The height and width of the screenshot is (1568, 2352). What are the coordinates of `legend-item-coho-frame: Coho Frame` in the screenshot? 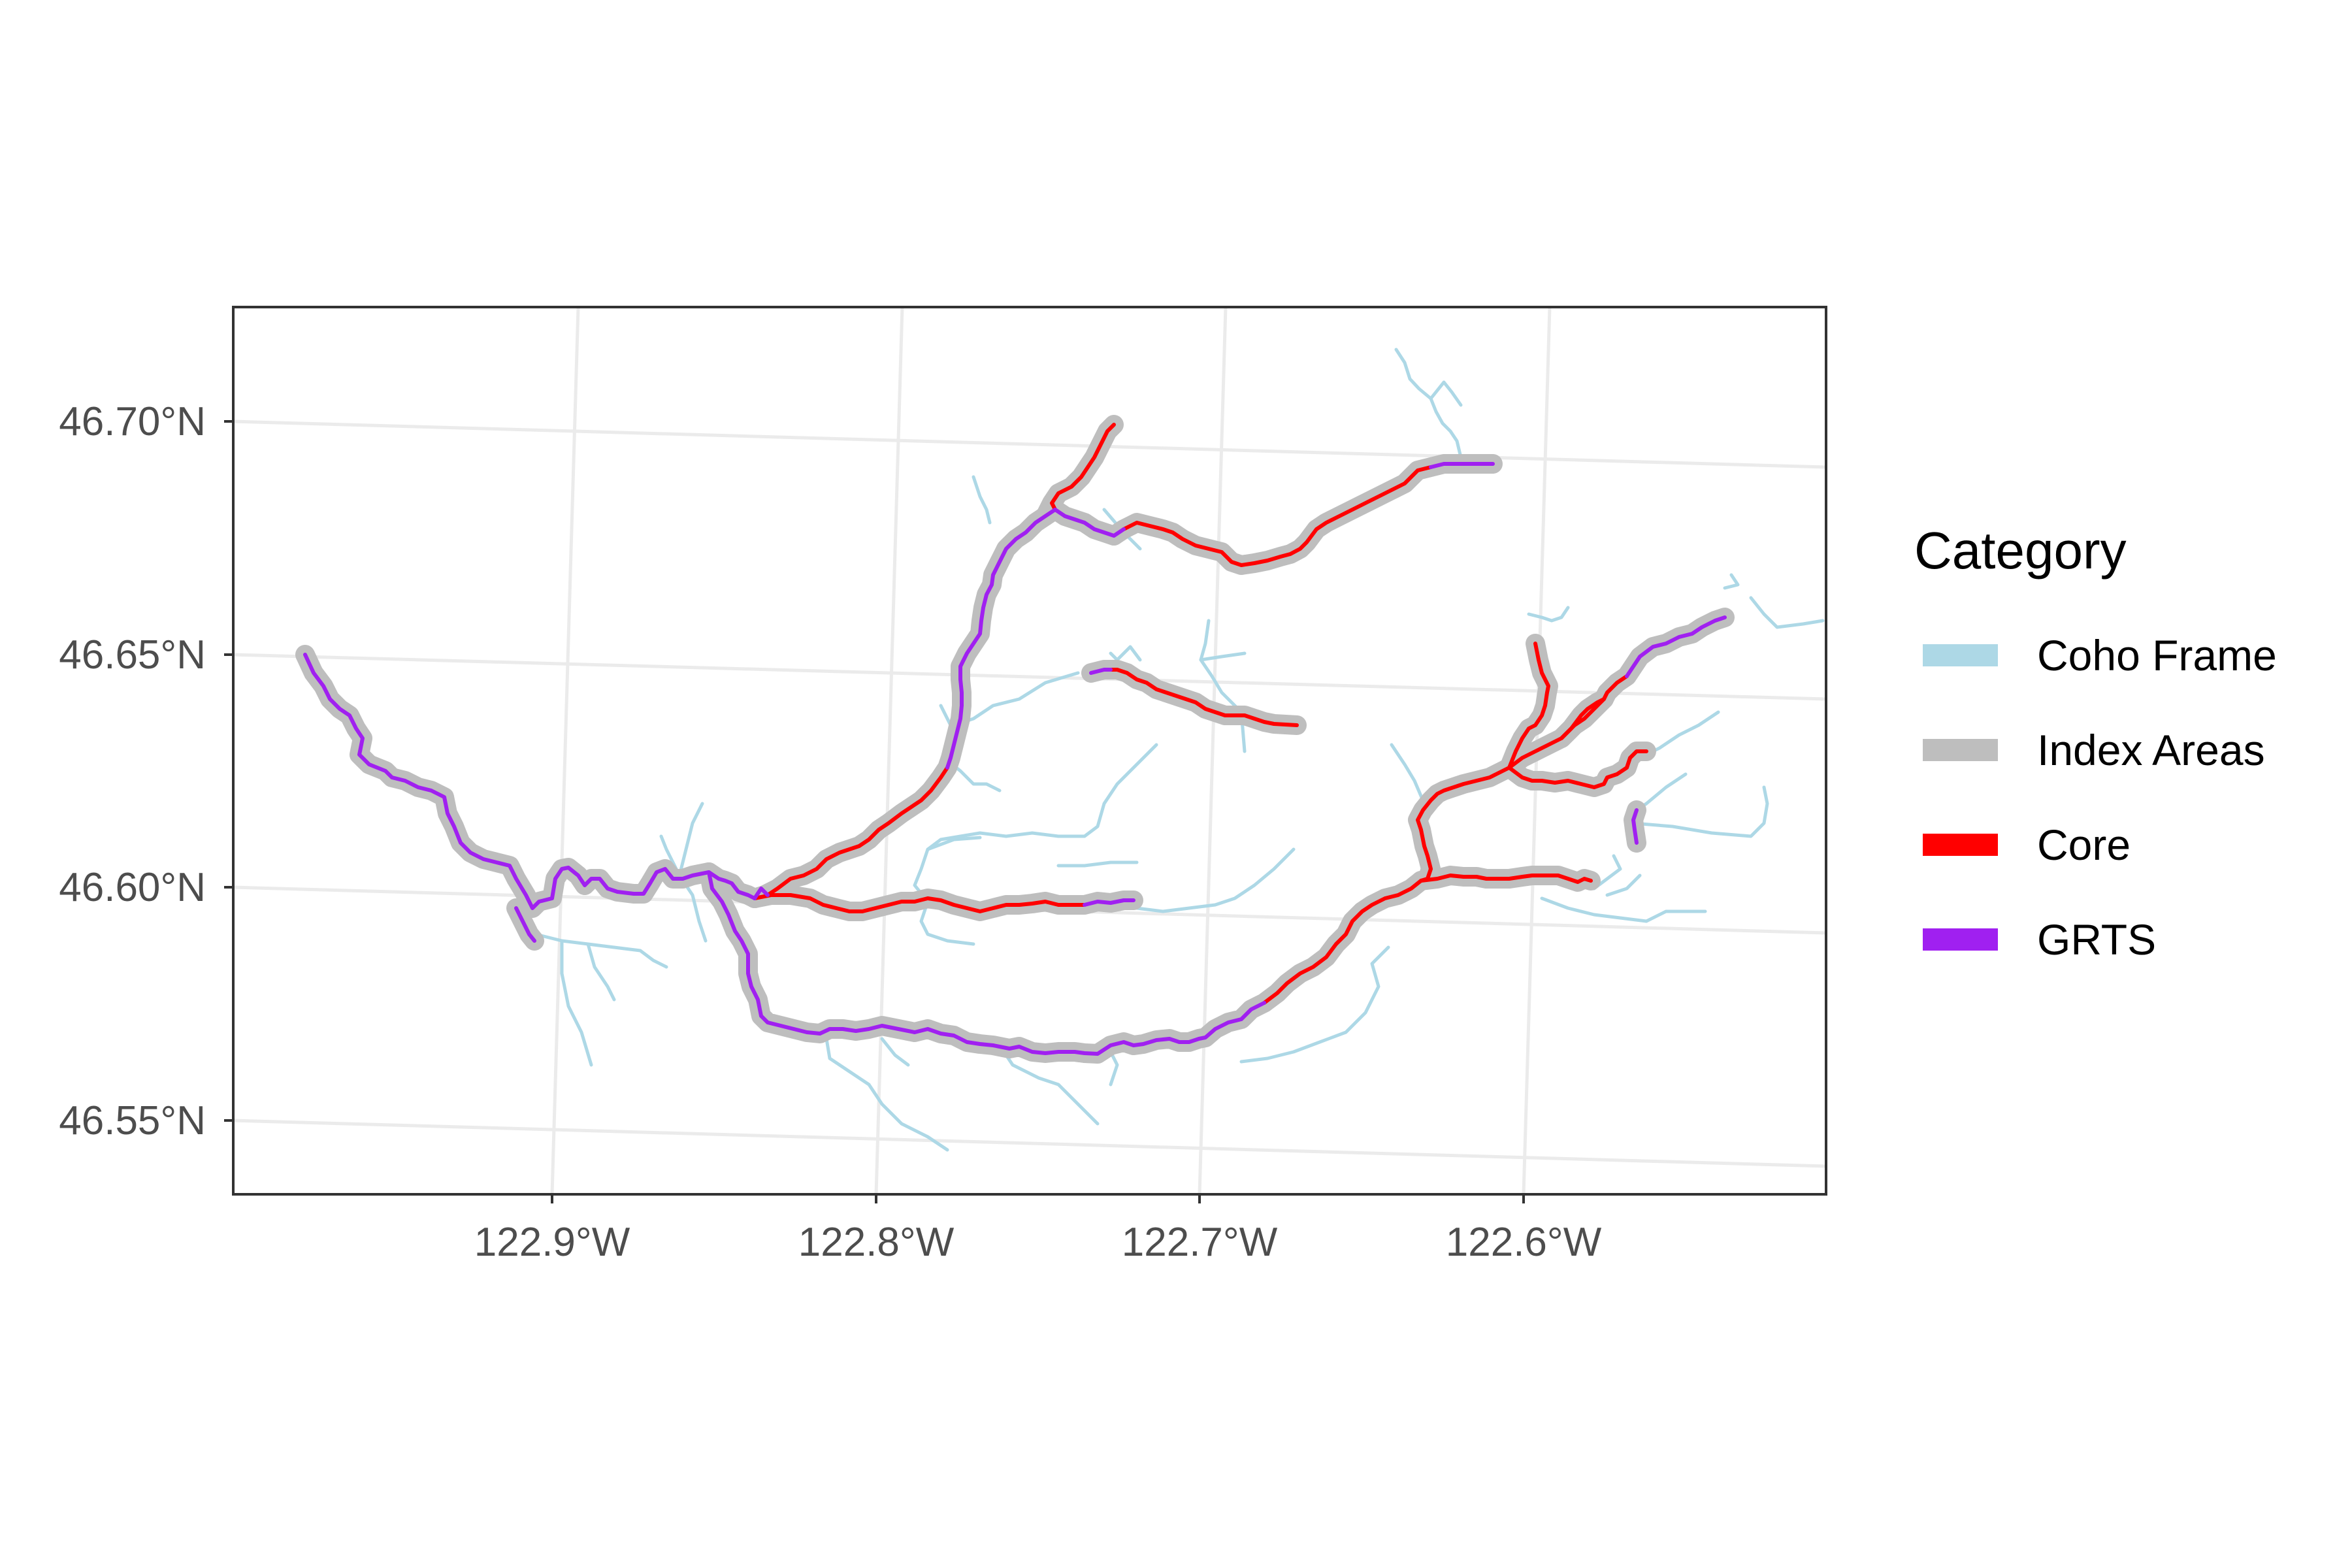 It's located at (2100, 655).